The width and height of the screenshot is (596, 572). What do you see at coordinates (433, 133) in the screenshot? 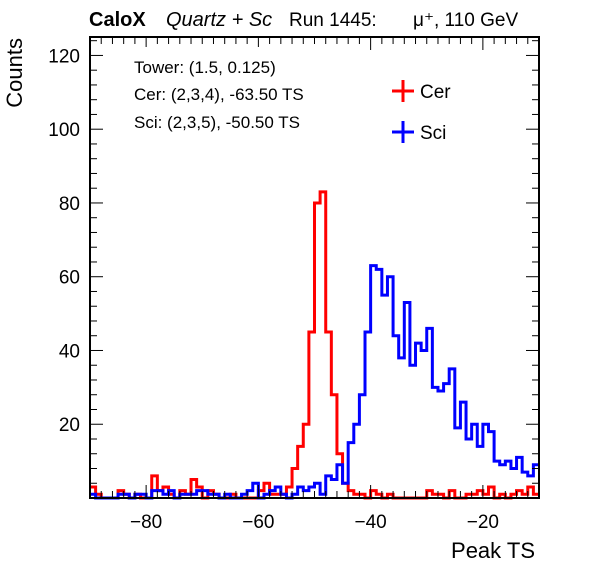
I see `legend-label-sci: Sci` at bounding box center [433, 133].